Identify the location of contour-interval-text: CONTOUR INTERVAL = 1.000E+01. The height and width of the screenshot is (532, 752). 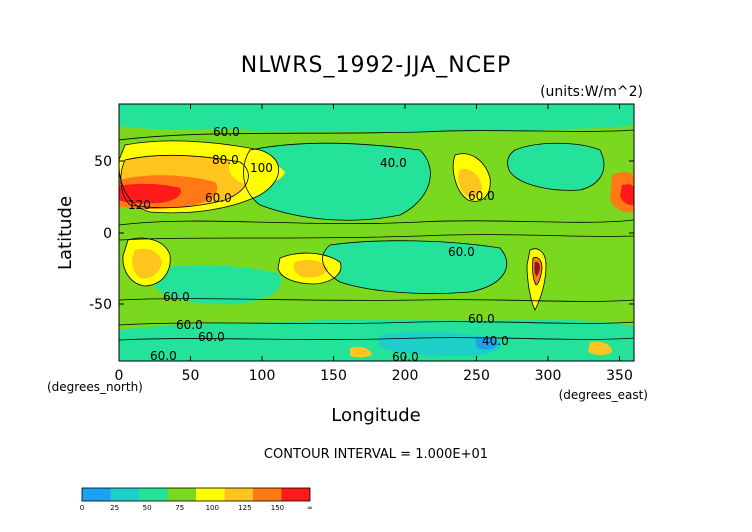
(376, 454).